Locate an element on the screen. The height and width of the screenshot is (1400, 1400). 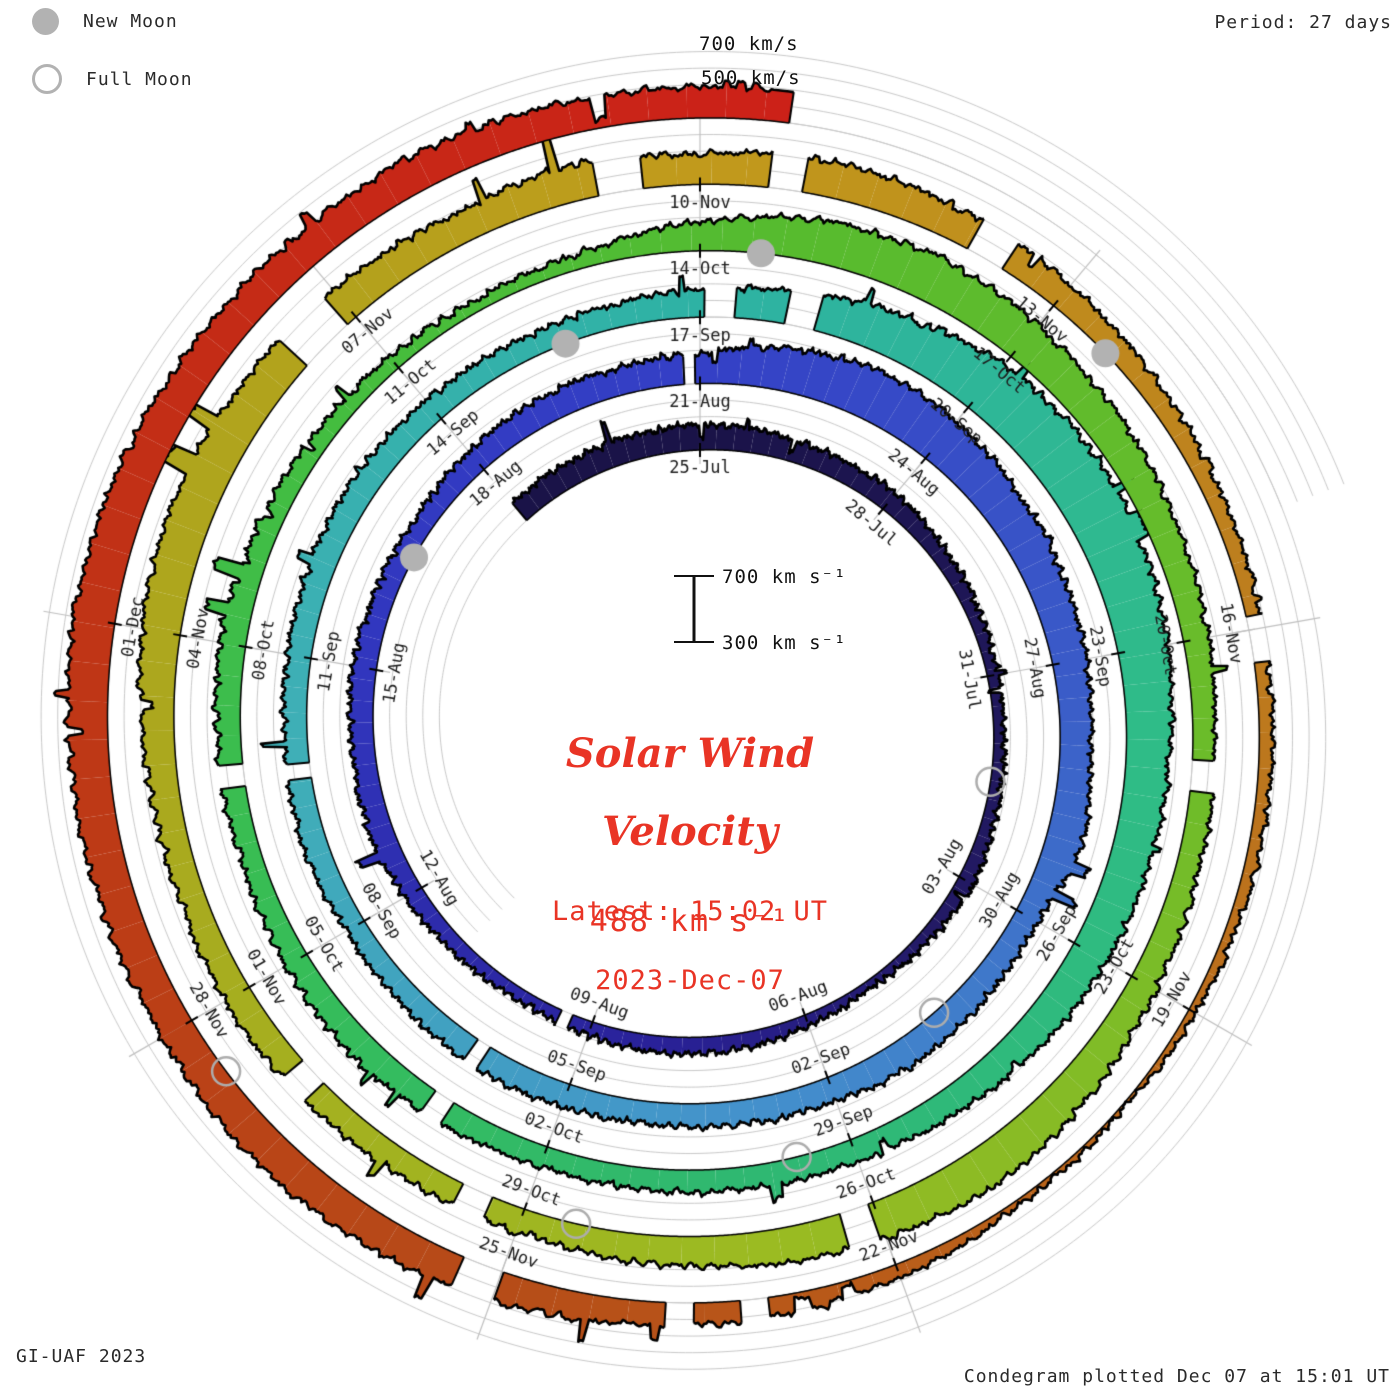
current-speed-value: 488 km s⁻¹ is located at coordinates (690, 921).